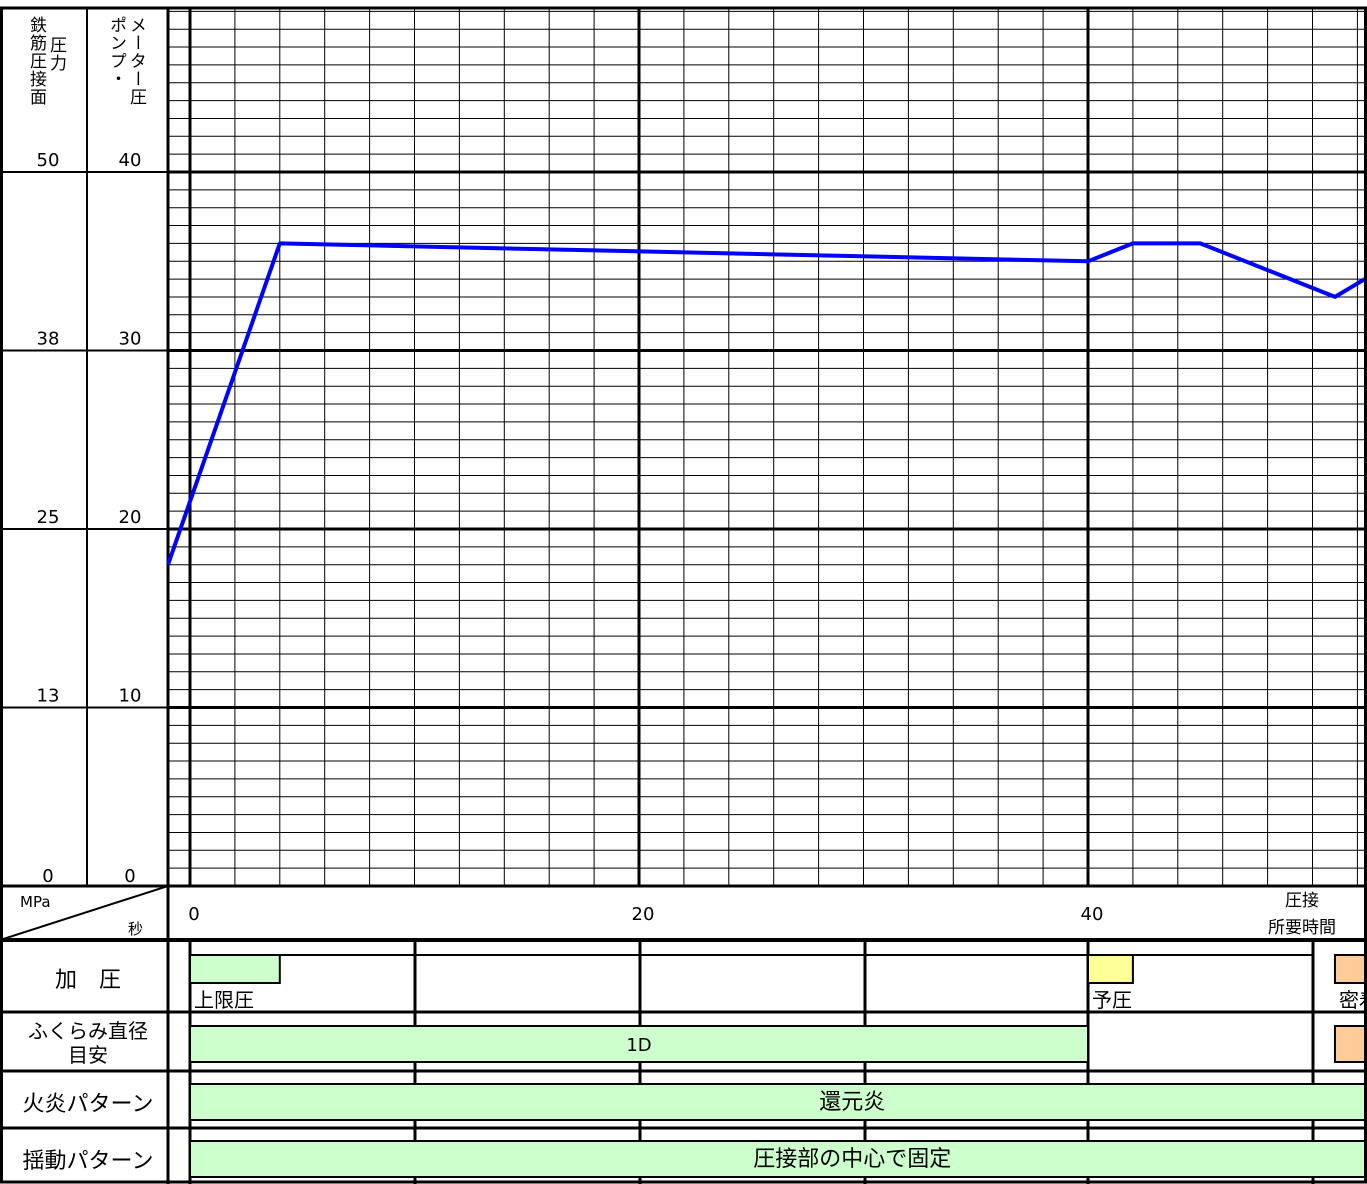 This screenshot has height=1184, width=1367. I want to click on unit-mpa: MPa, so click(35, 902).